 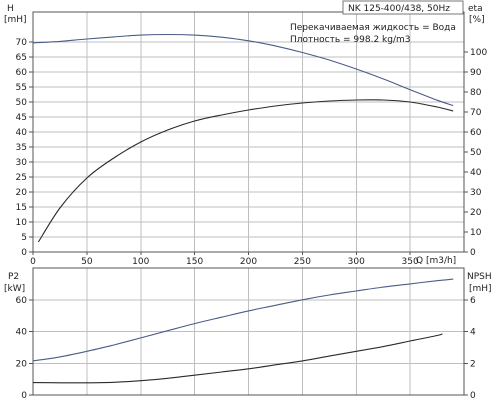 I want to click on top-right-tick-label: 30, so click(x=476, y=193).